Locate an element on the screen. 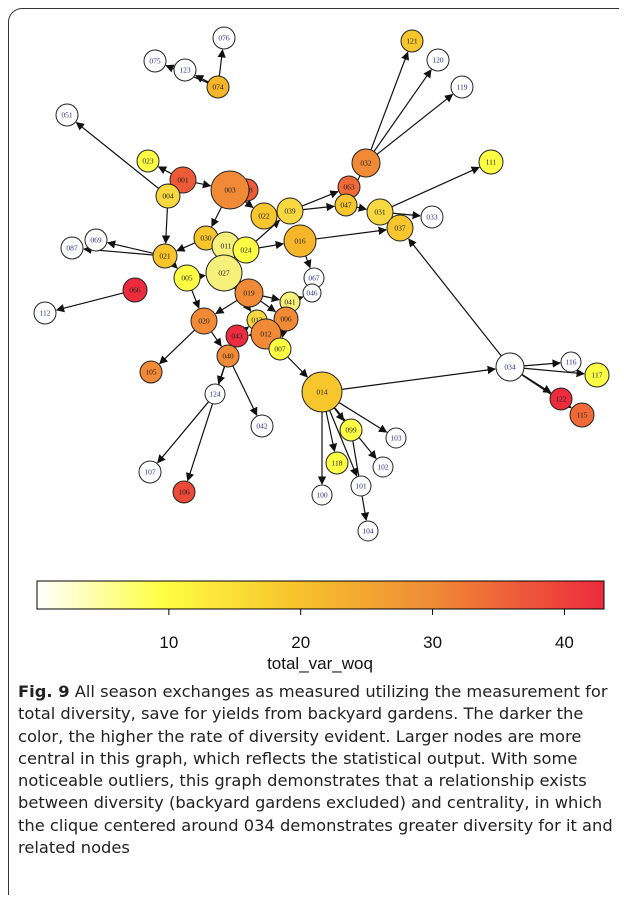 This screenshot has width=624, height=900. node-label: 119 is located at coordinates (462, 87).